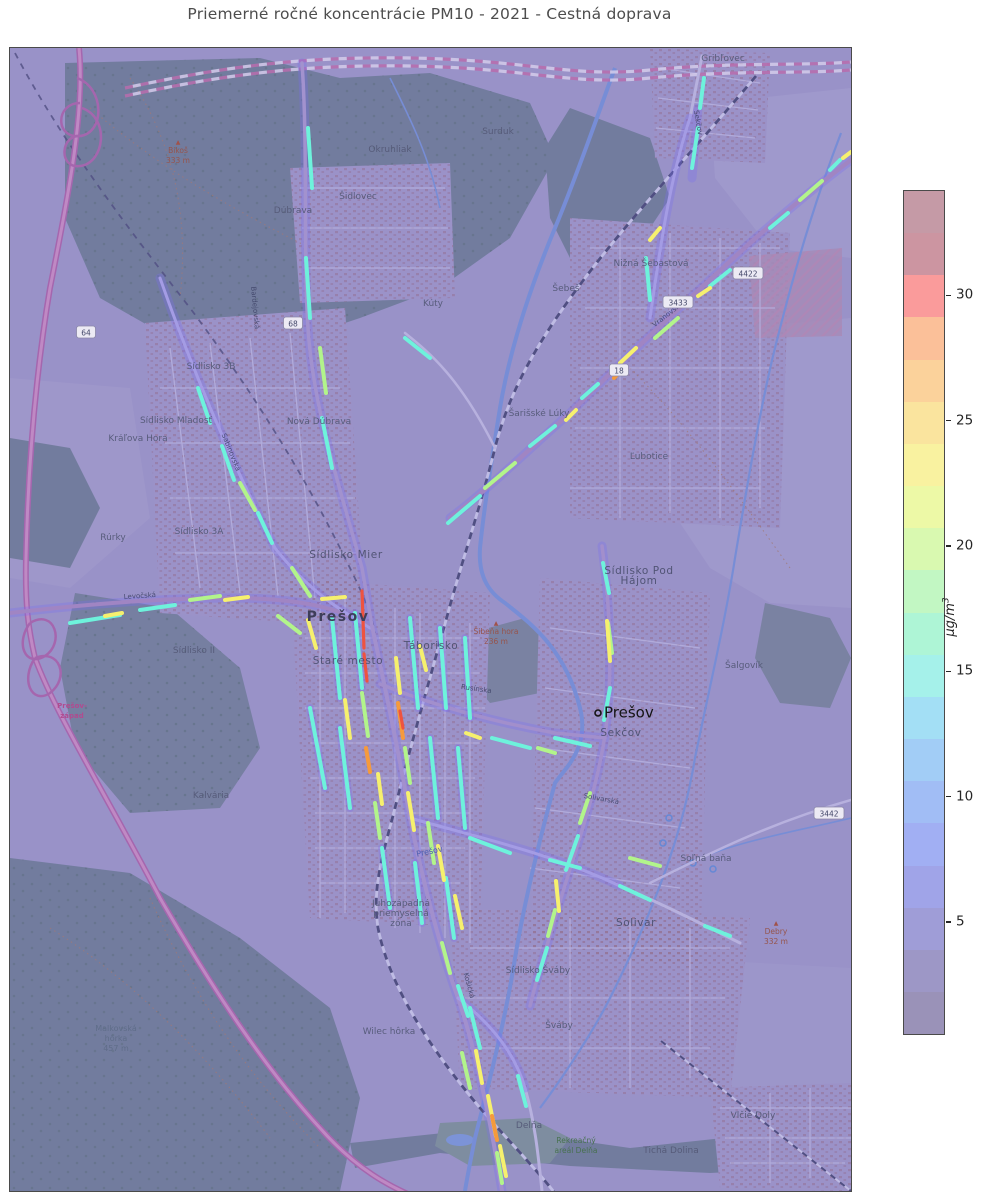 The image size is (999, 1200). I want to click on map-label: Šarišské Lúky, so click(540, 413).